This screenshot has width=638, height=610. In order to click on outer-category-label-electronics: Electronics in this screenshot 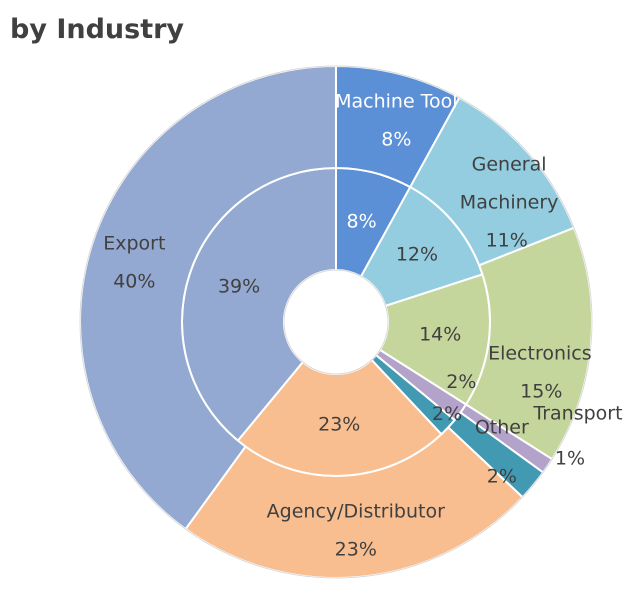, I will do `click(540, 353)`.